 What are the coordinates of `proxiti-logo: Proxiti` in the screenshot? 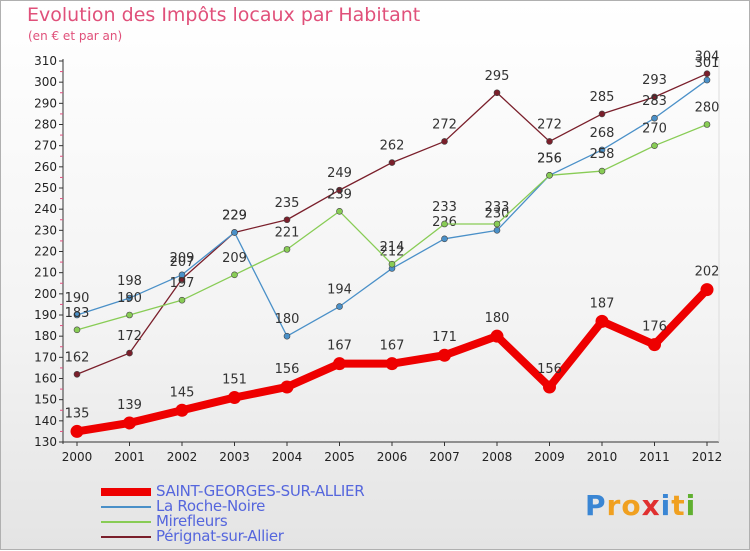 It's located at (640, 505).